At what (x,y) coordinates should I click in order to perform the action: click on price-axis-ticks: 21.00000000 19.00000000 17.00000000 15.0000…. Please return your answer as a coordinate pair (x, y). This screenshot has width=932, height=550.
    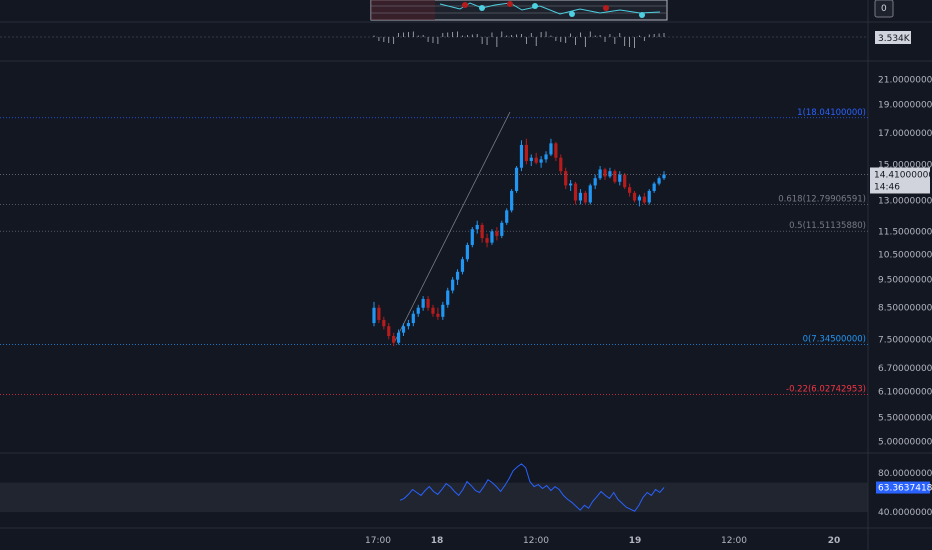
    Looking at the image, I should click on (905, 261).